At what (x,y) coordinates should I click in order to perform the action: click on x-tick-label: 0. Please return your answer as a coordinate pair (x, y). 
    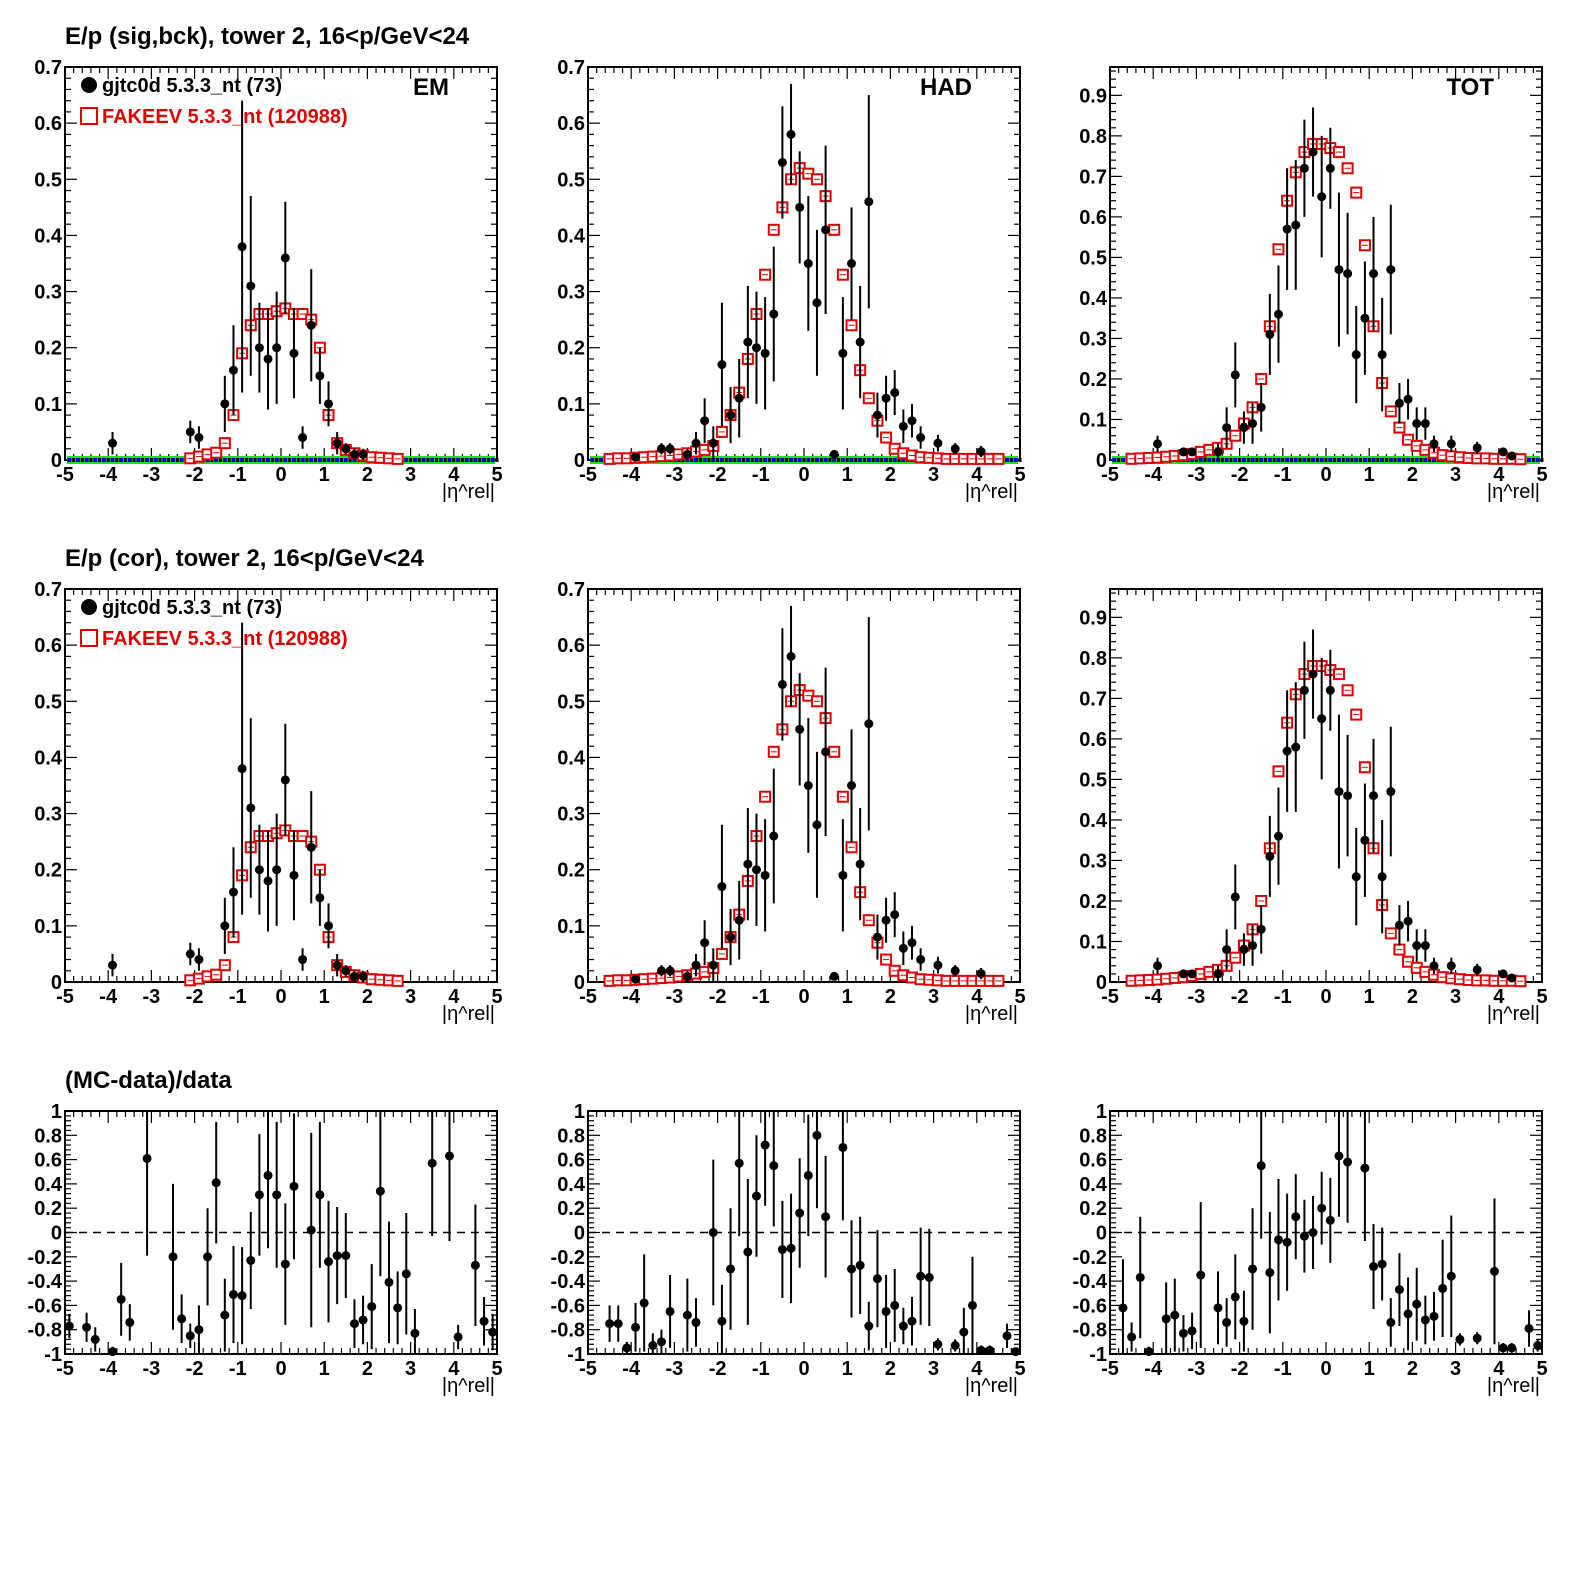
    Looking at the image, I should click on (1325, 475).